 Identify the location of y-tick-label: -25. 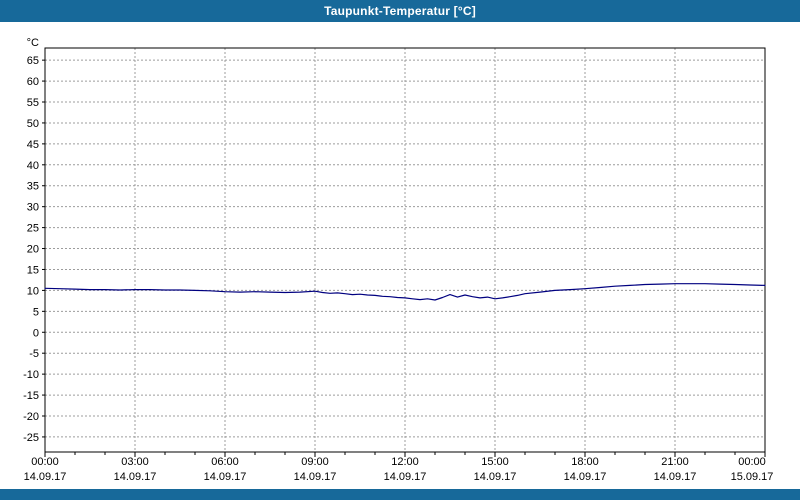
(31, 438).